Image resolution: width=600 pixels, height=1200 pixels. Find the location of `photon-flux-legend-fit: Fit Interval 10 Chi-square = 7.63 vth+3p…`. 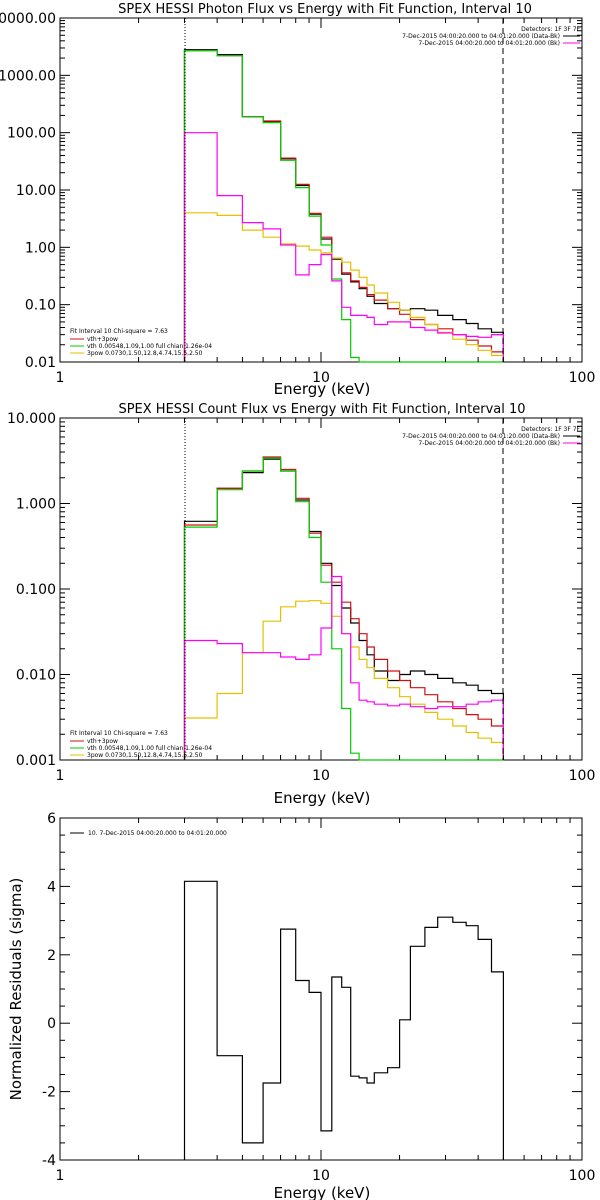

photon-flux-legend-fit: Fit Interval 10 Chi-square = 7.63 vth+3p… is located at coordinates (141, 342).